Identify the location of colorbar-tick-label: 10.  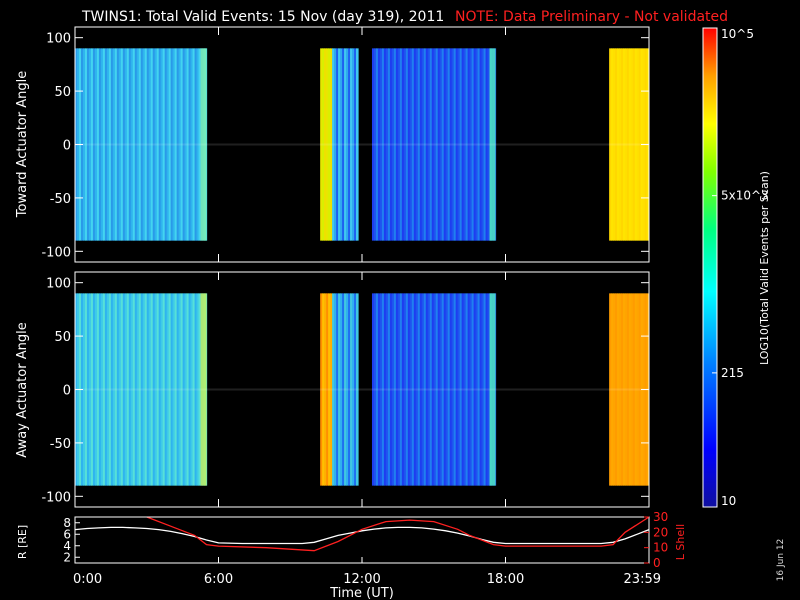
(728, 501).